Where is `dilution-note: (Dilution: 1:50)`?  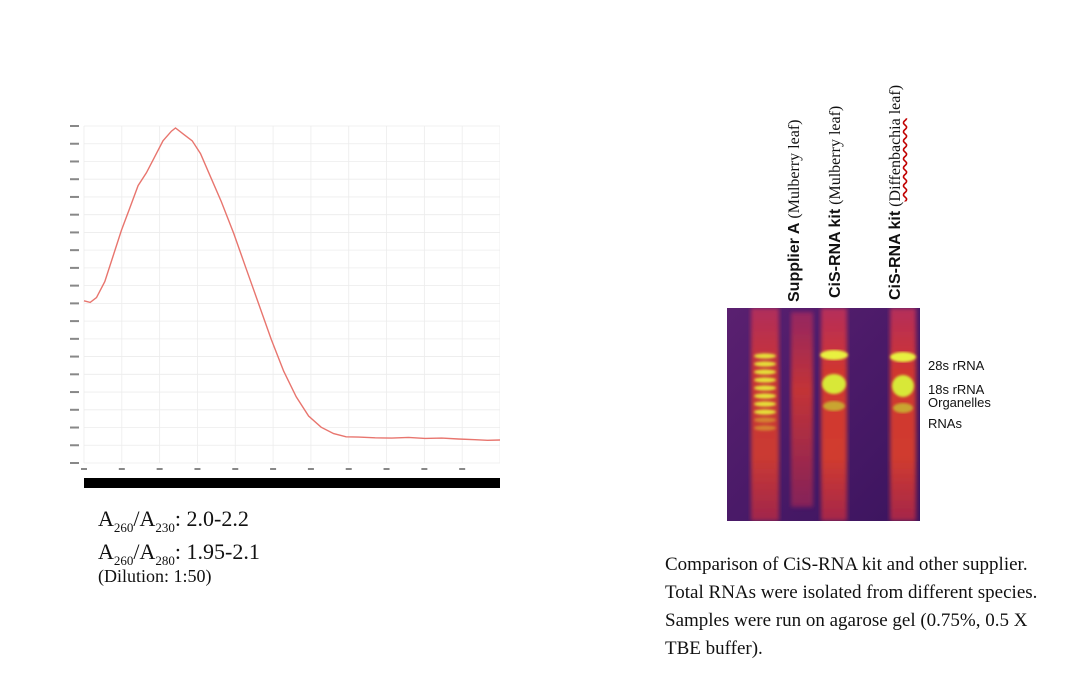 dilution-note: (Dilution: 1:50) is located at coordinates (155, 576).